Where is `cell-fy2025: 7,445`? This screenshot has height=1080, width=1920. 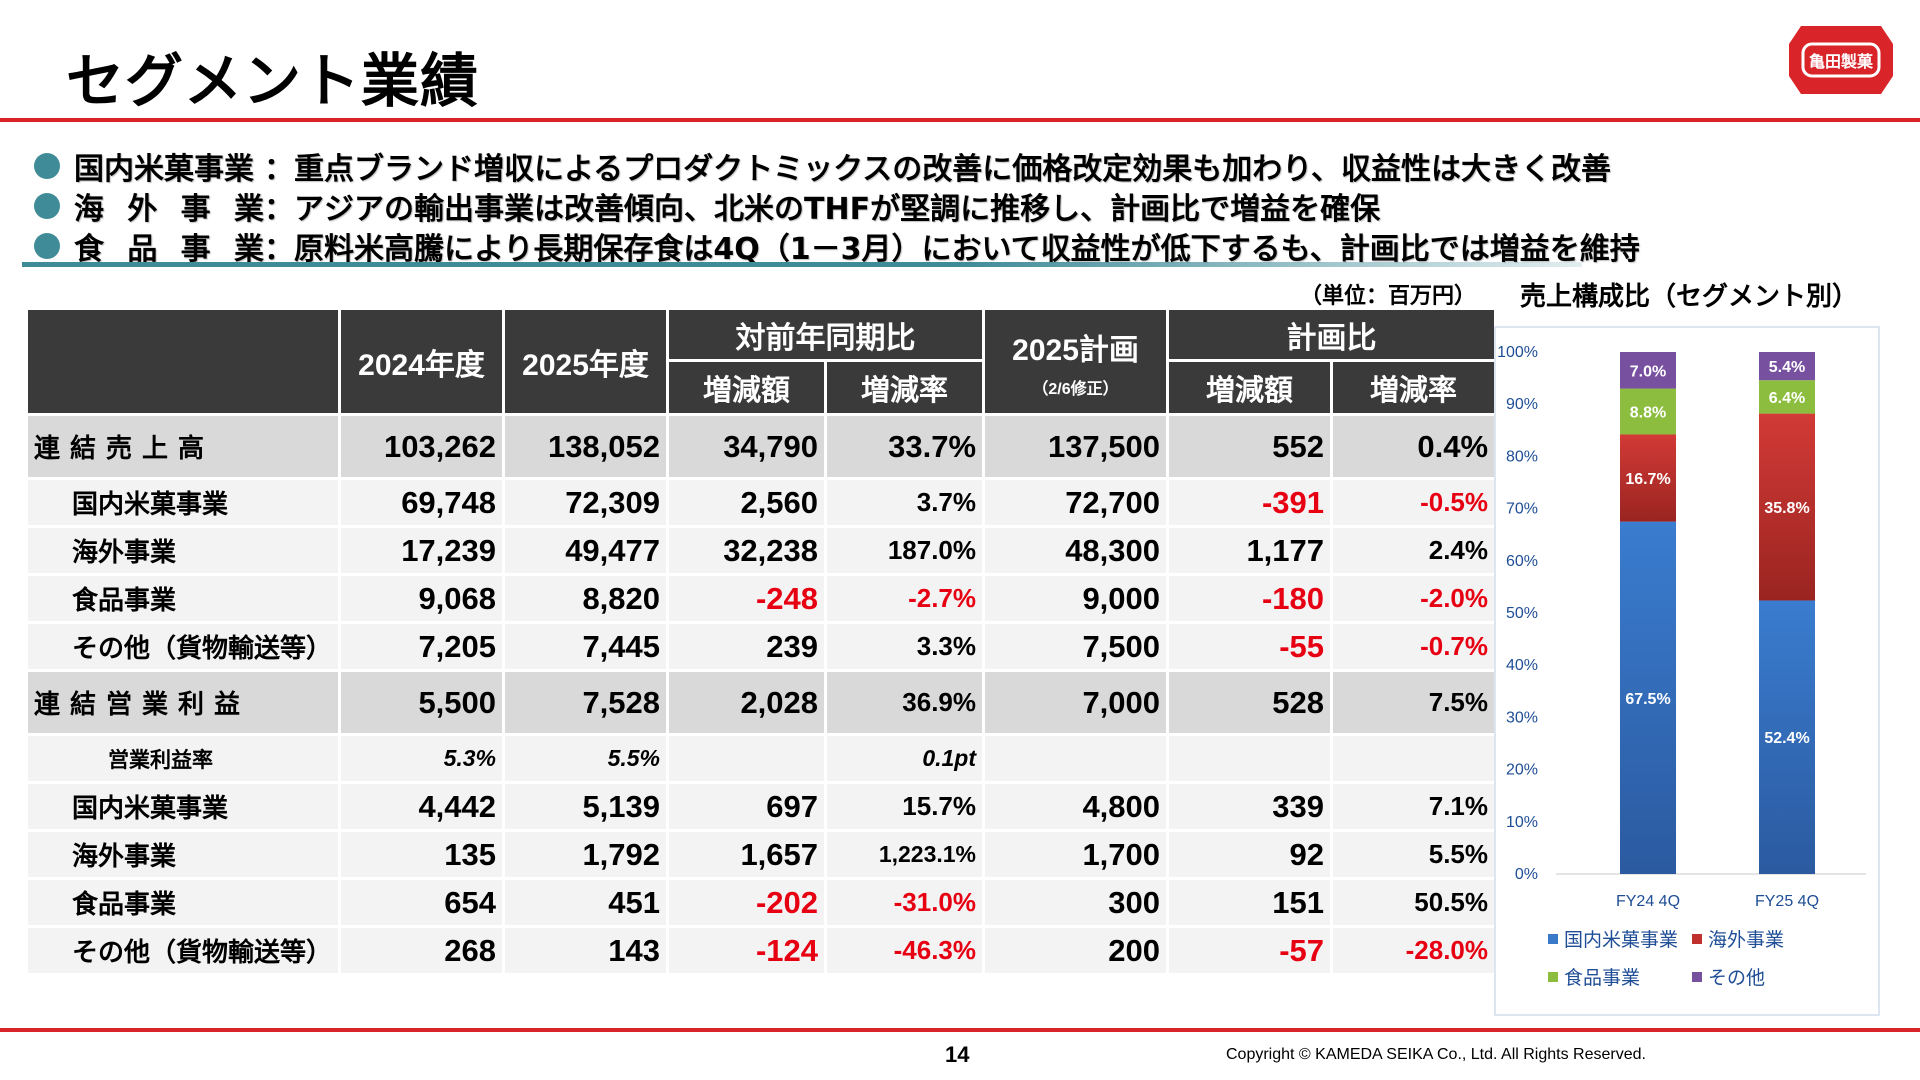 cell-fy2025: 7,445 is located at coordinates (587, 648).